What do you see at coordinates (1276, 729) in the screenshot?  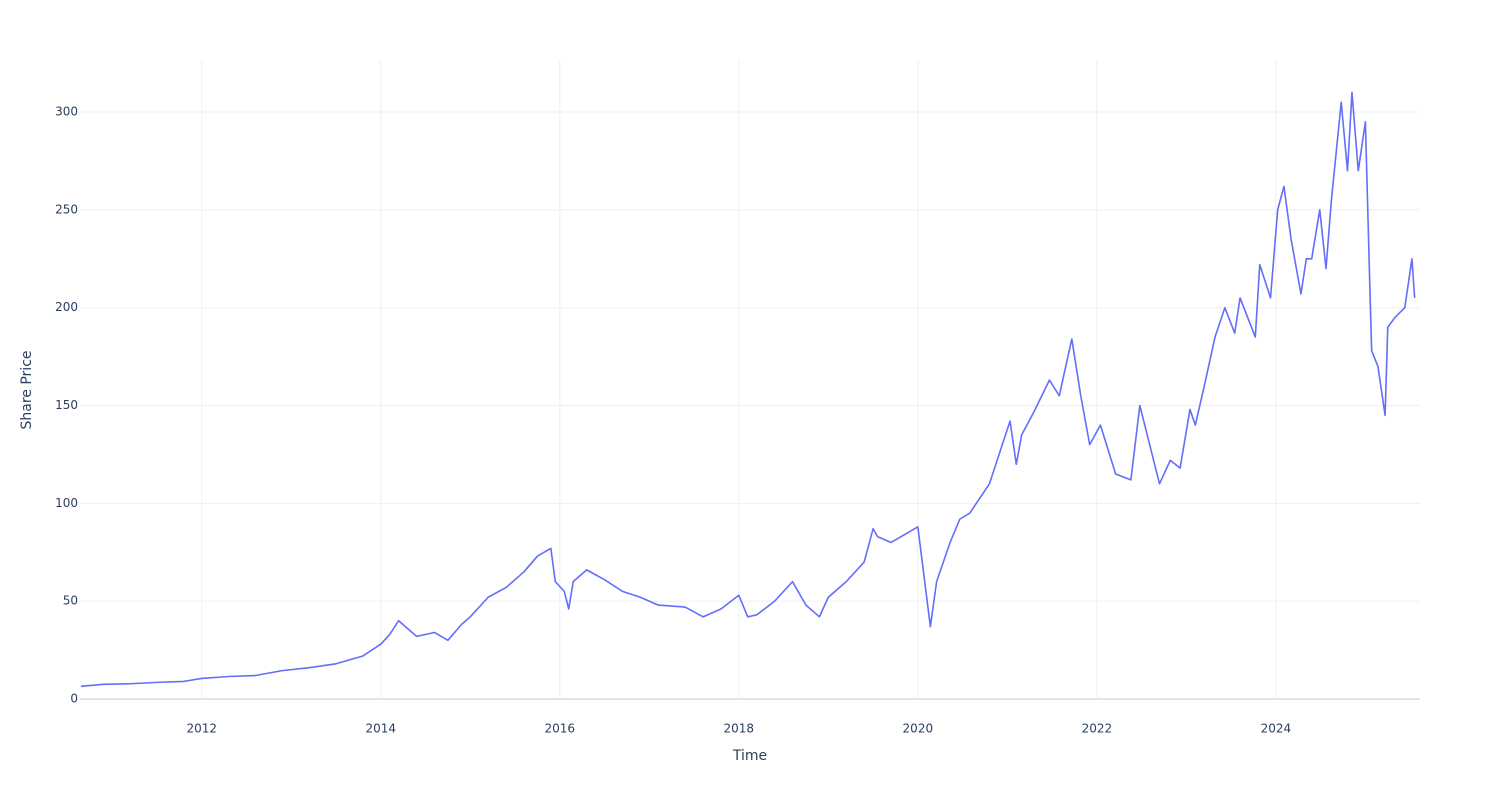 I see `x-tick-label: 2024` at bounding box center [1276, 729].